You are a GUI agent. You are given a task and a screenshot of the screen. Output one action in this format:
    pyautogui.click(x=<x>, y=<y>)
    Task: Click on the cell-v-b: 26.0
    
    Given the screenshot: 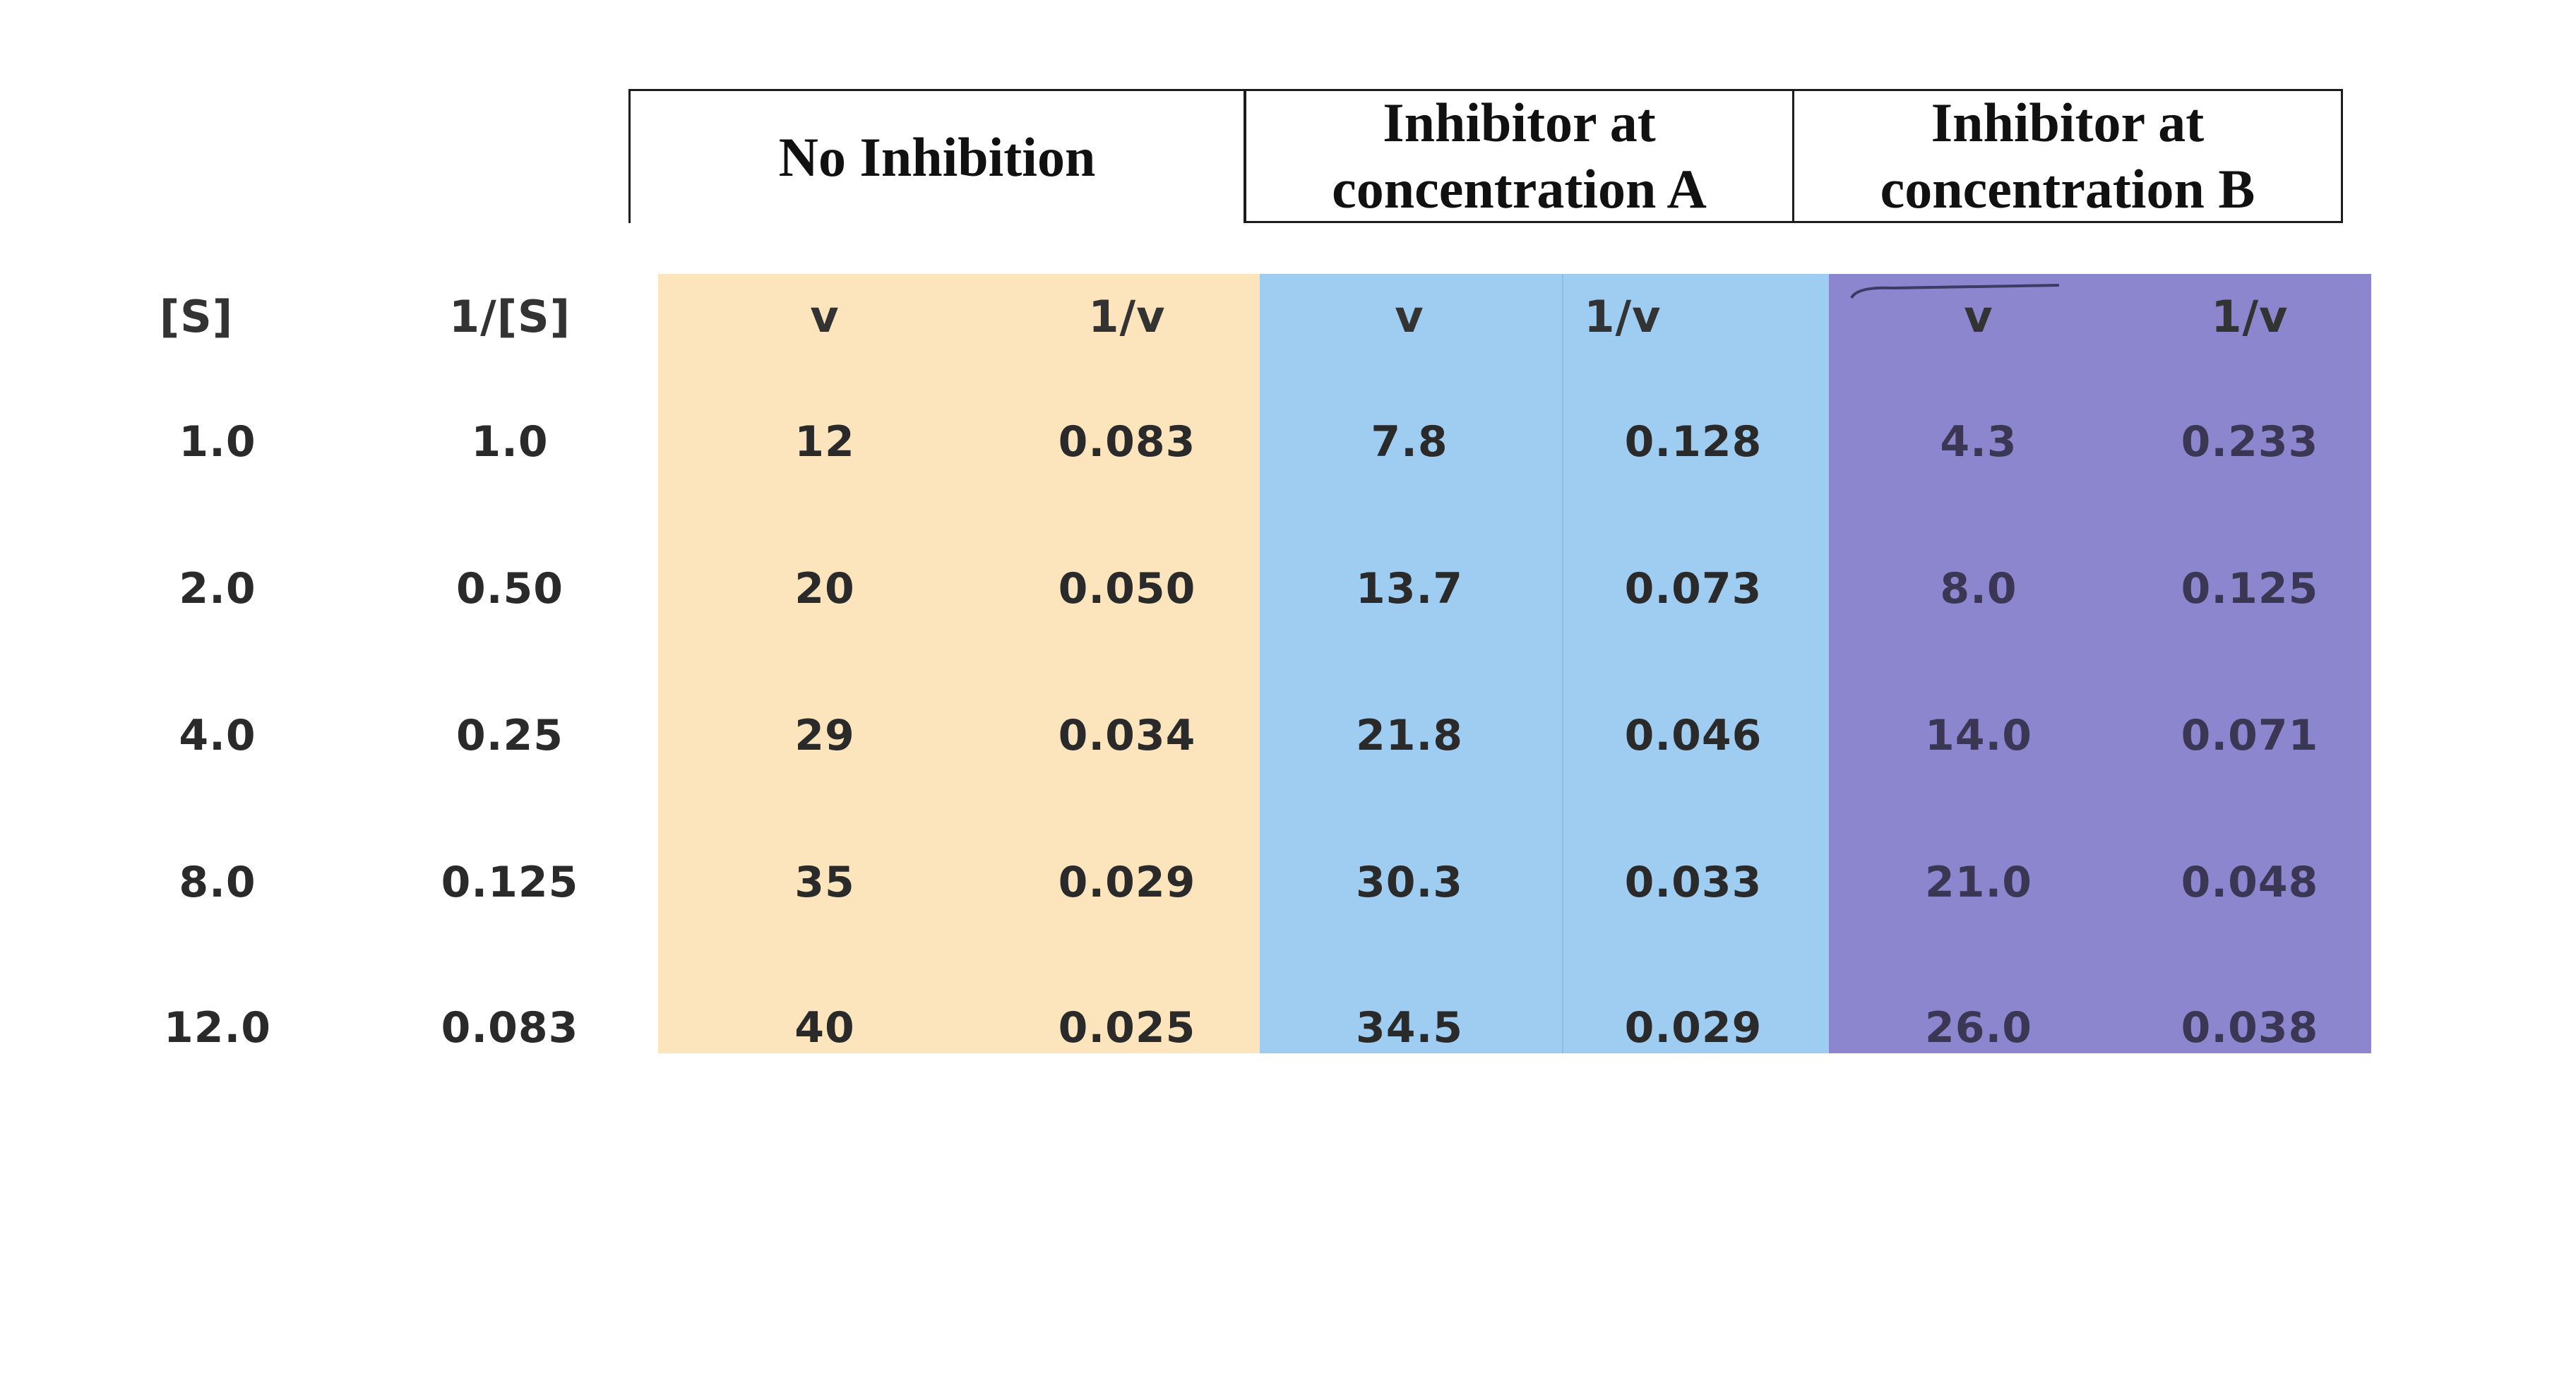 What is the action you would take?
    pyautogui.click(x=1978, y=1028)
    